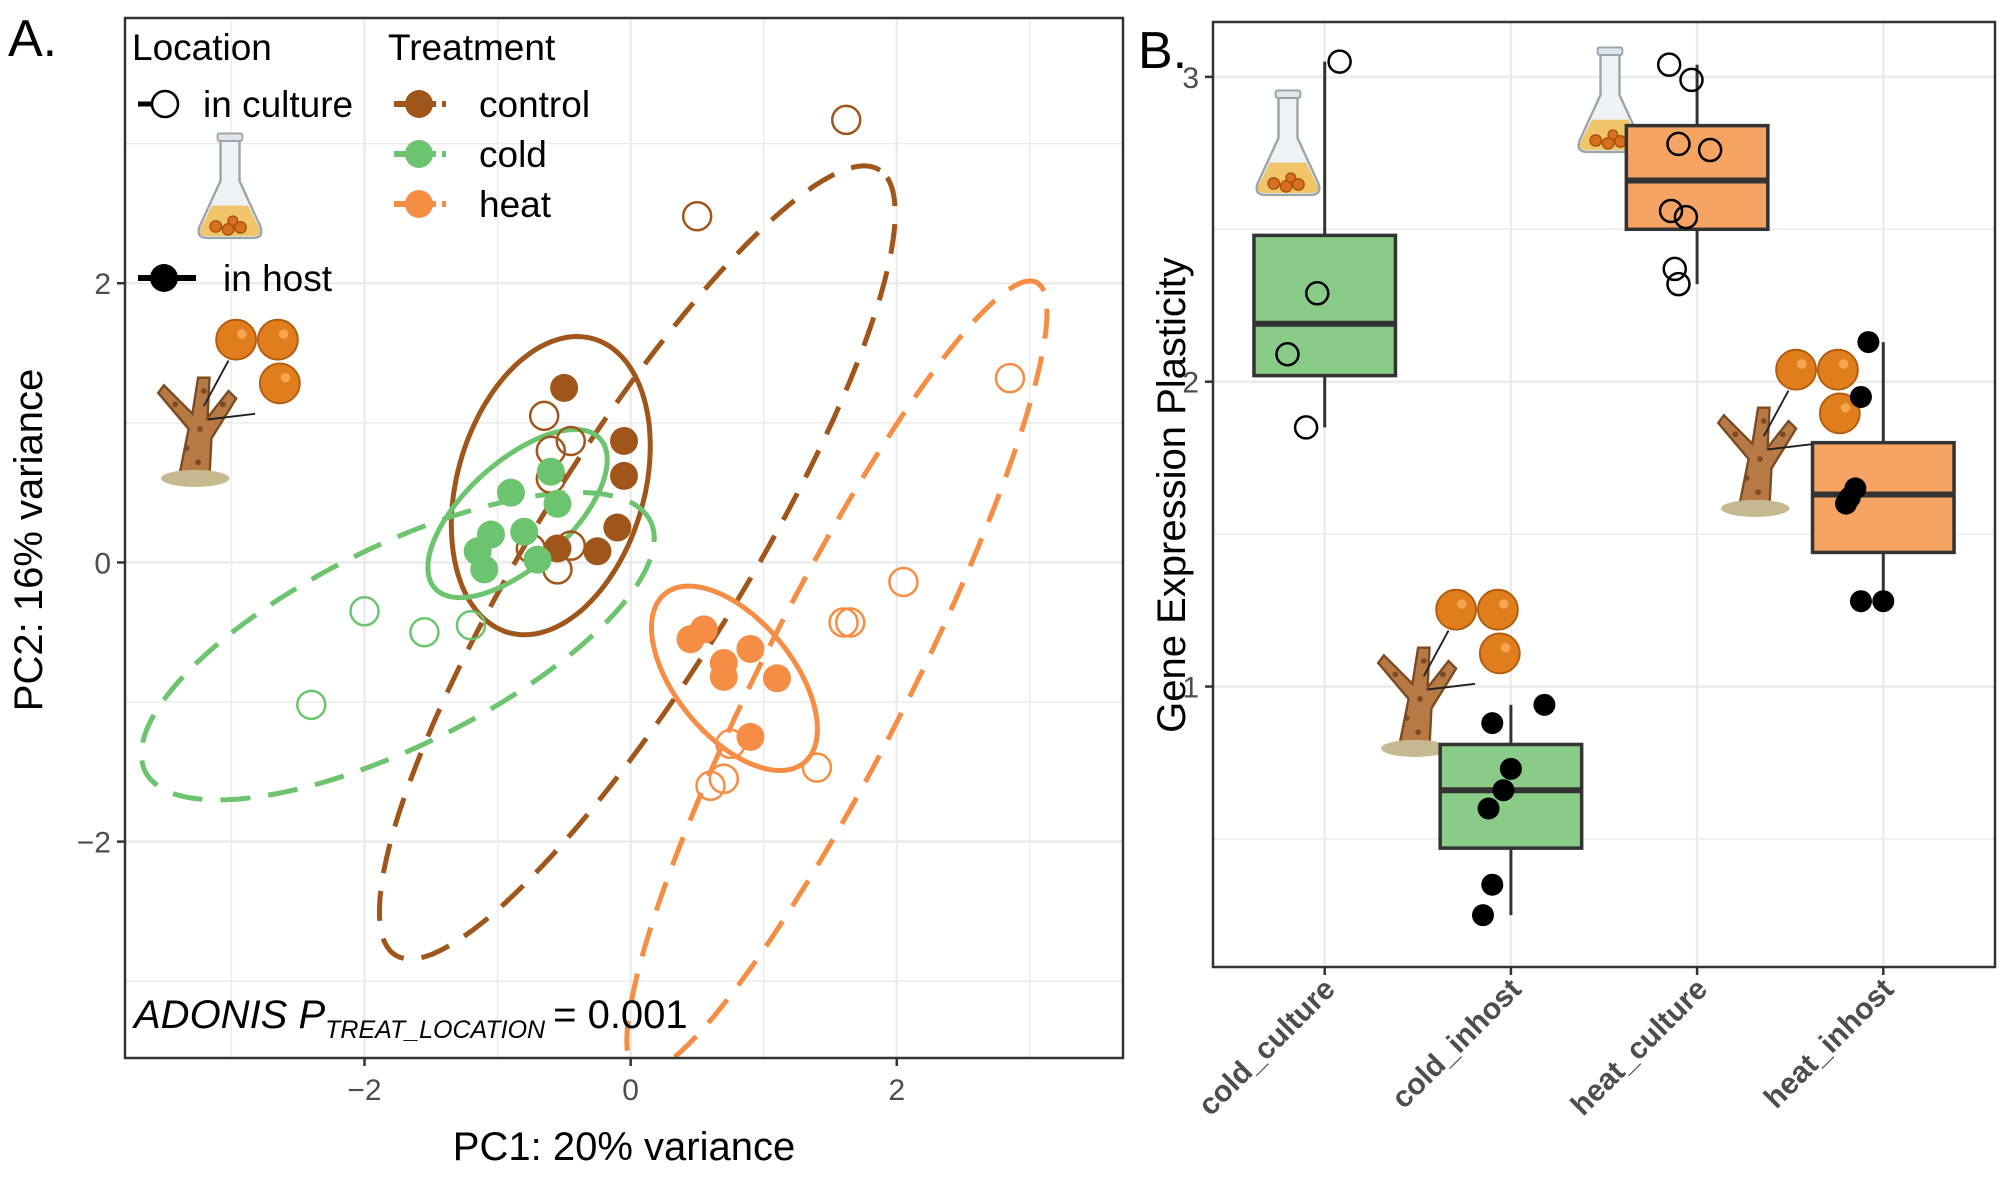  Describe the element at coordinates (1883, 497) in the screenshot. I see `box-heat_inhost` at that location.